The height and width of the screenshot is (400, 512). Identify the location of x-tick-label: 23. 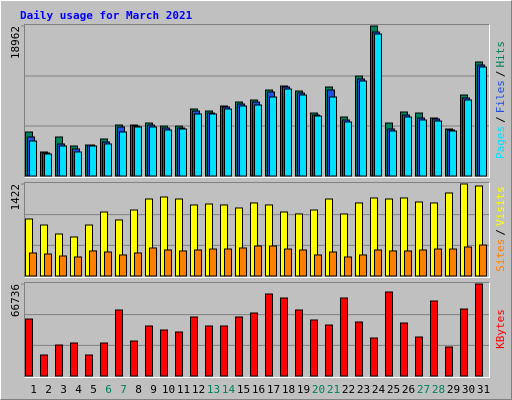
(363, 389).